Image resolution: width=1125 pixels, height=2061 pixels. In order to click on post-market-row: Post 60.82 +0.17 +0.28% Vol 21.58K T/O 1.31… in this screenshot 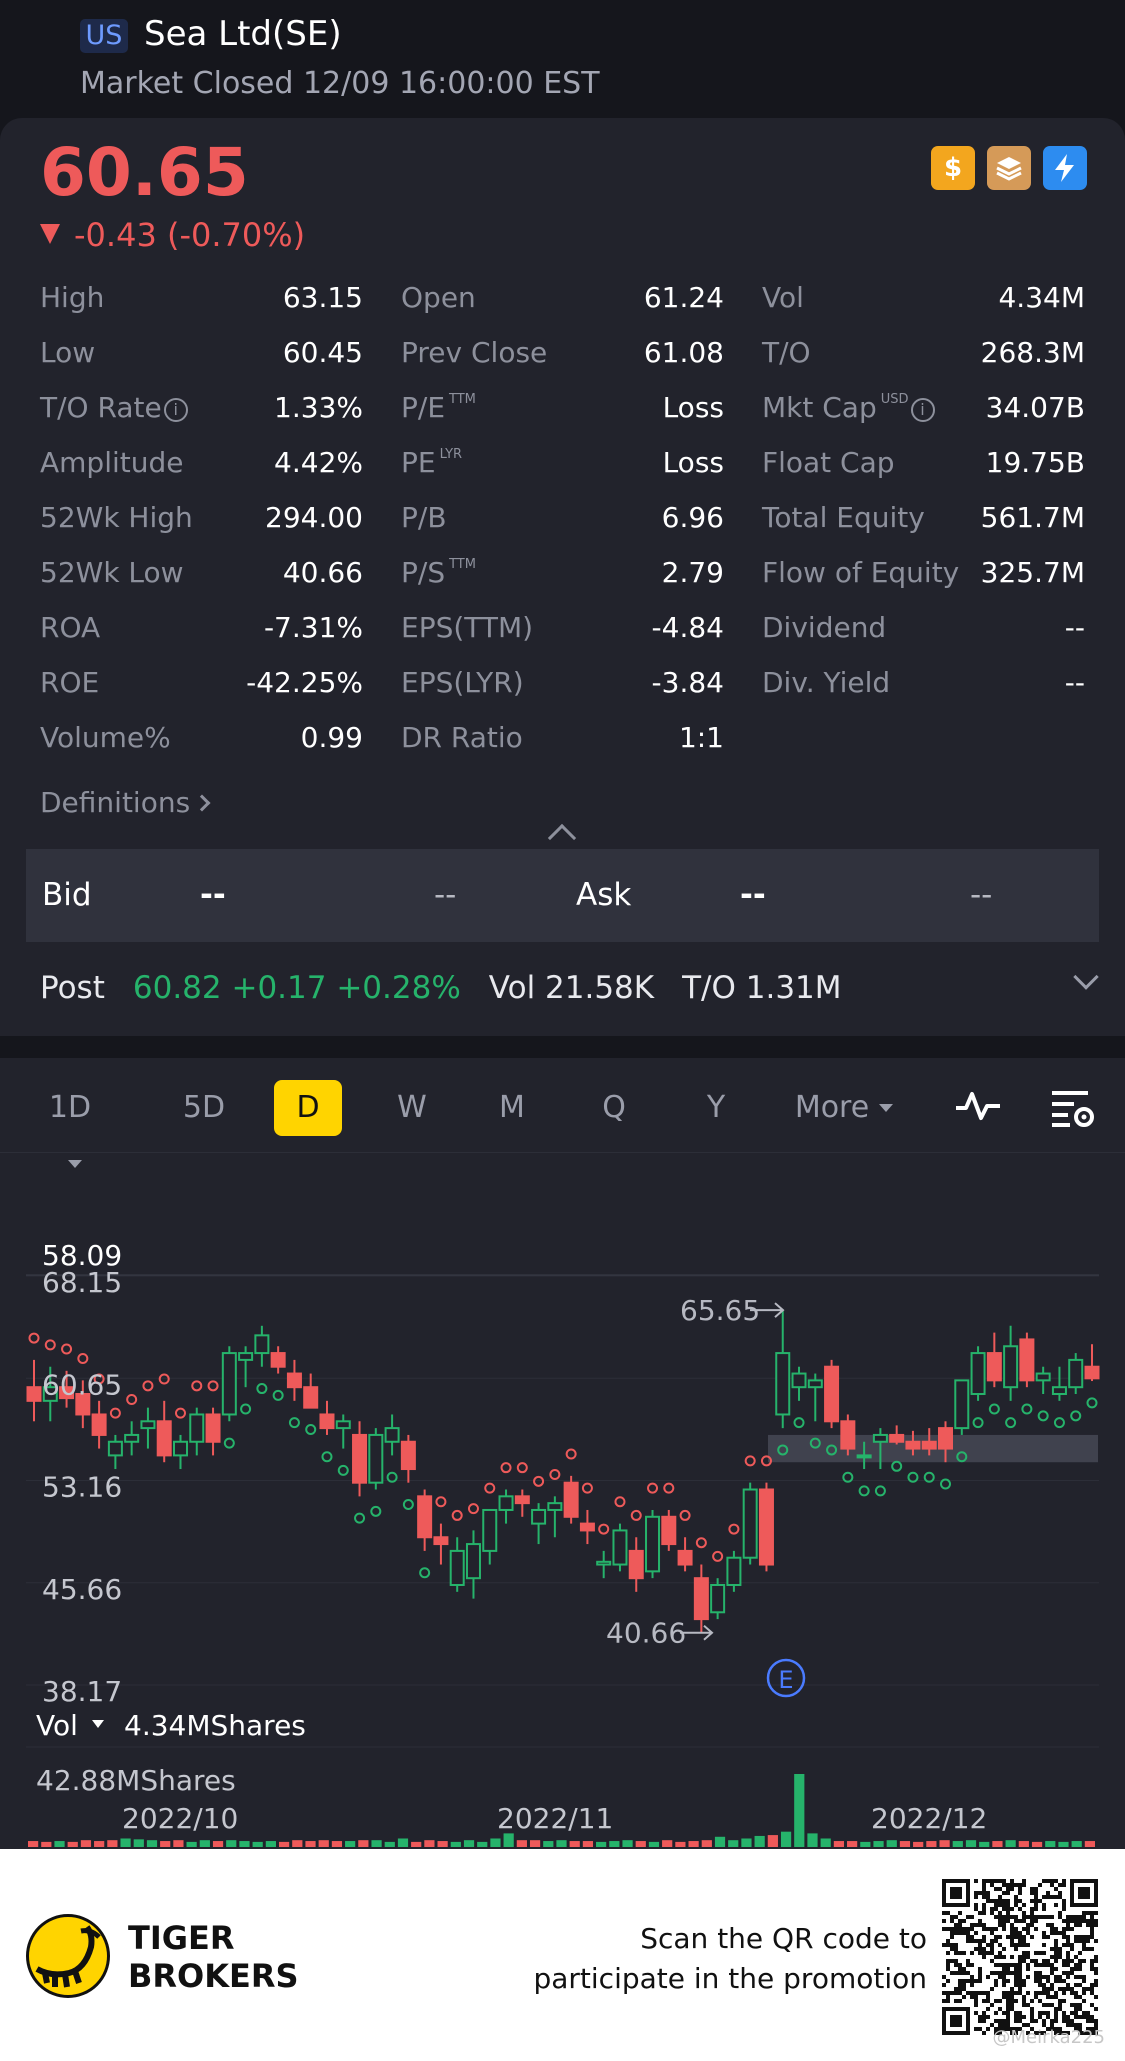, I will do `click(562, 988)`.